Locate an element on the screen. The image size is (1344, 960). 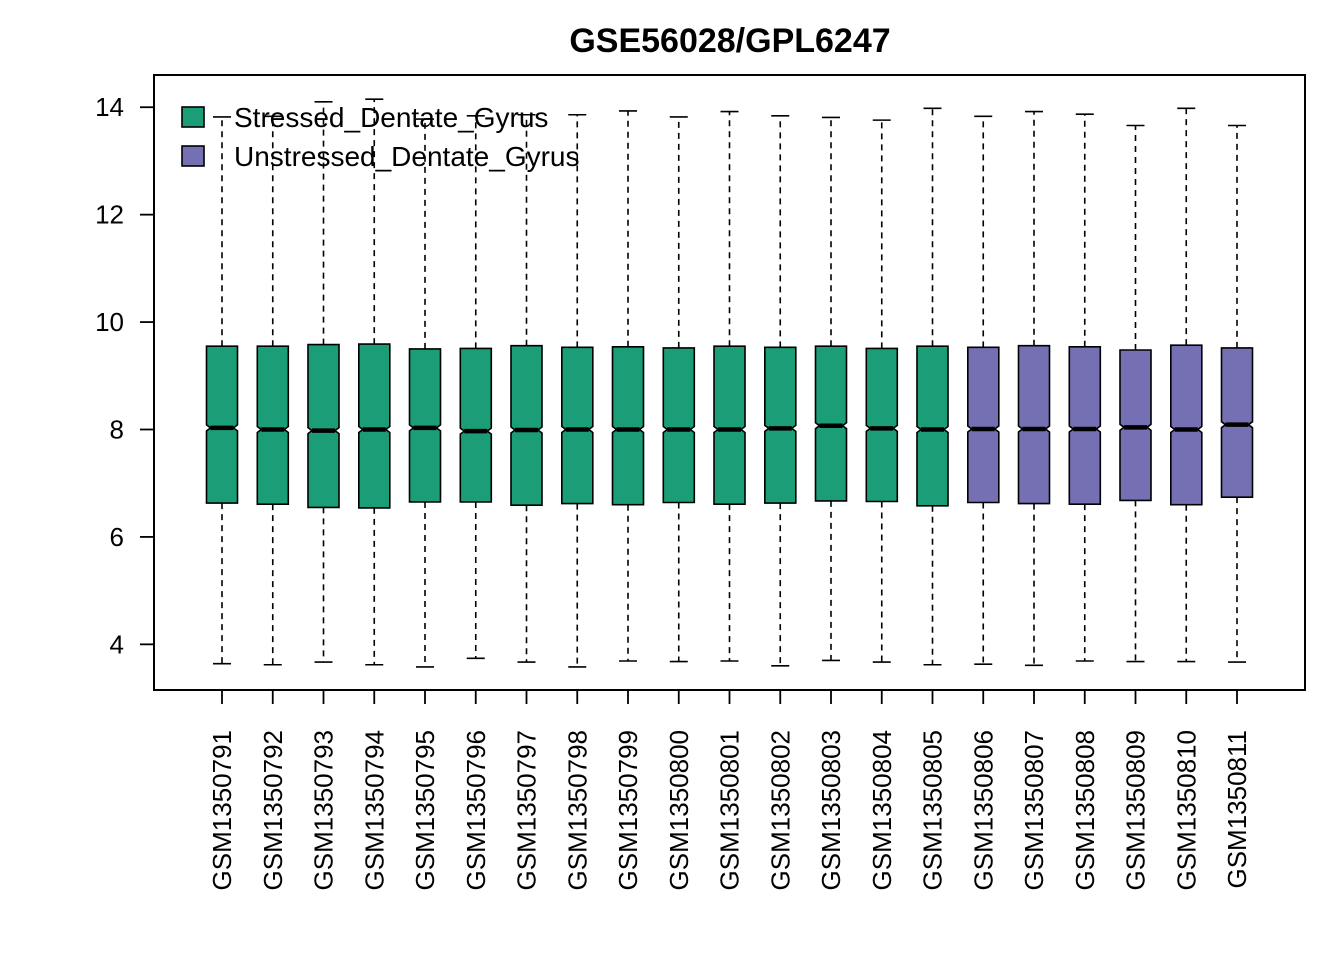
y-axis: 4 6 8 10 12 14 is located at coordinates (125, 375).